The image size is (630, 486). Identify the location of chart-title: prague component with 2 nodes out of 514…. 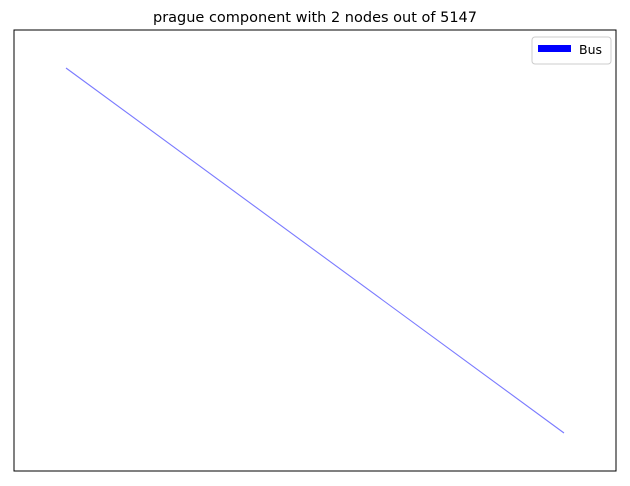
(315, 18).